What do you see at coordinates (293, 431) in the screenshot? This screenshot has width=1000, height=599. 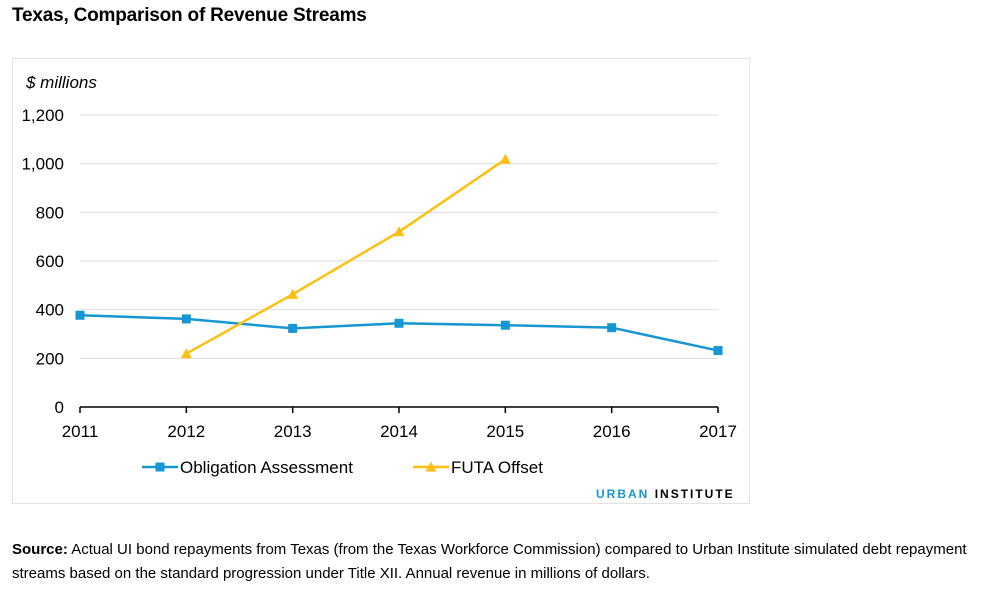 I see `x-tick-label: 2013` at bounding box center [293, 431].